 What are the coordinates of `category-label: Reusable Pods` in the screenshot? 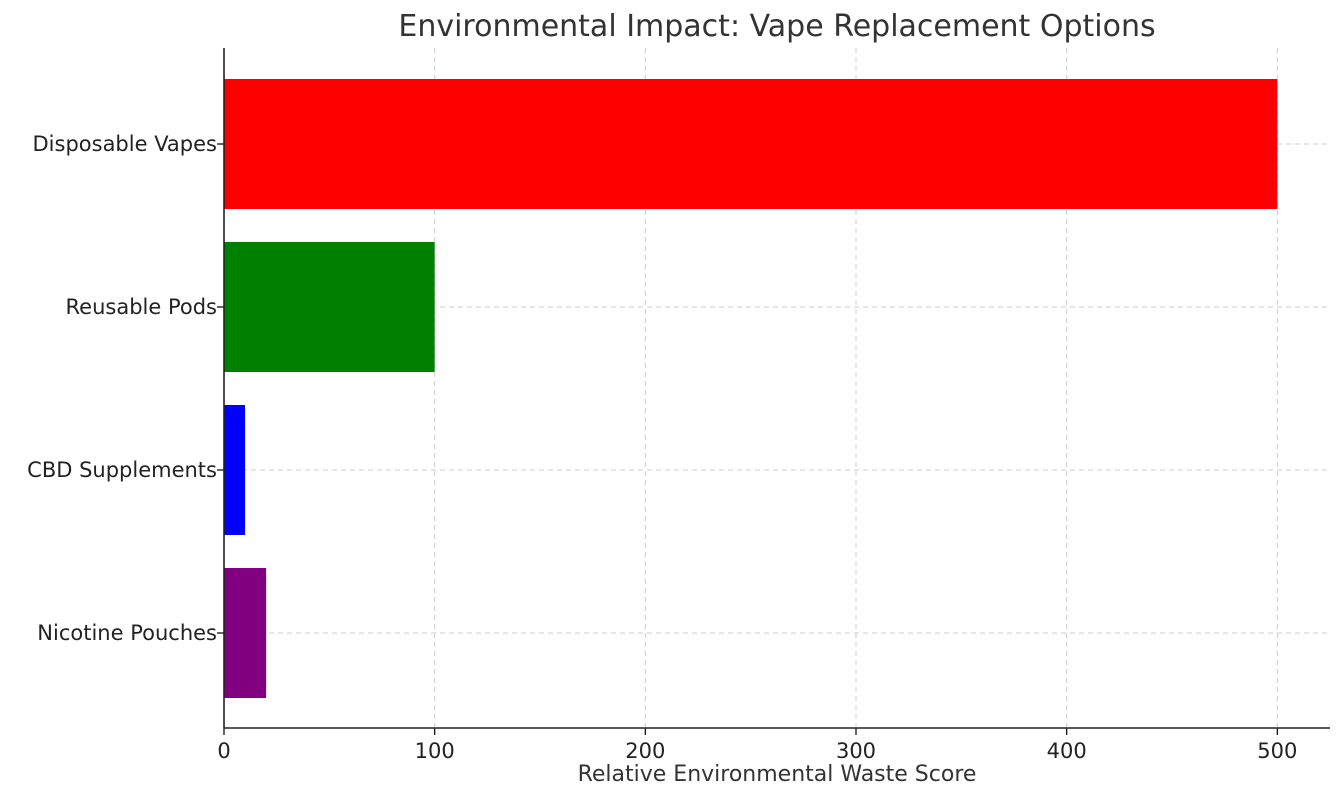 It's located at (141, 307).